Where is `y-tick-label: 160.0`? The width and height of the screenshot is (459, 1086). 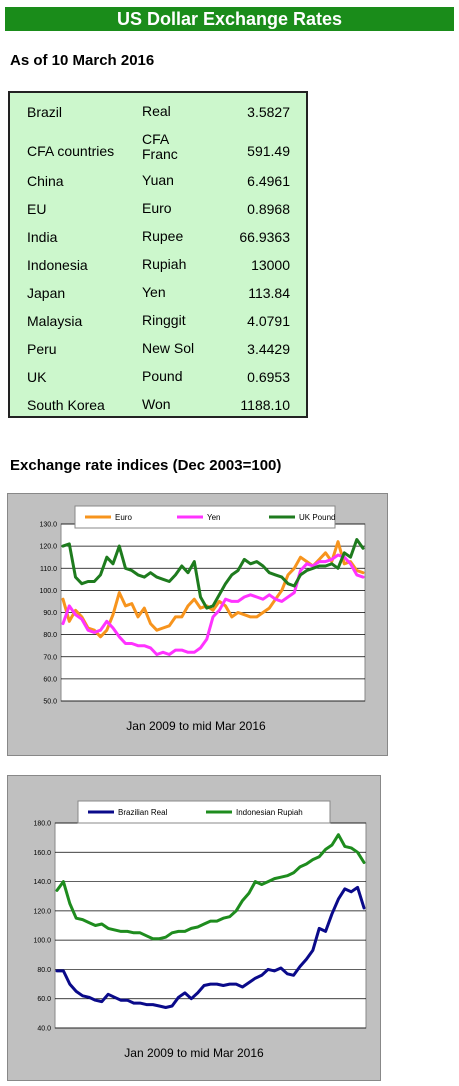 y-tick-label: 160.0 is located at coordinates (42, 853).